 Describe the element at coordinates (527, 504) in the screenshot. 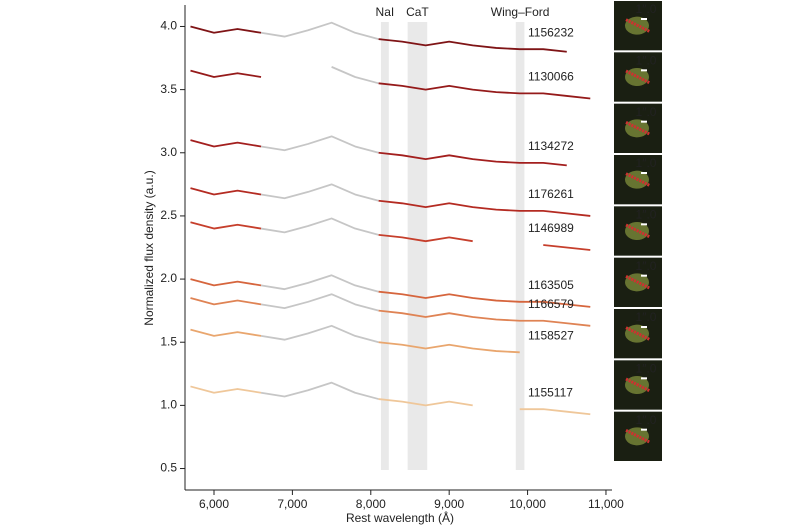

I see `x-tick-label: 10,000` at that location.